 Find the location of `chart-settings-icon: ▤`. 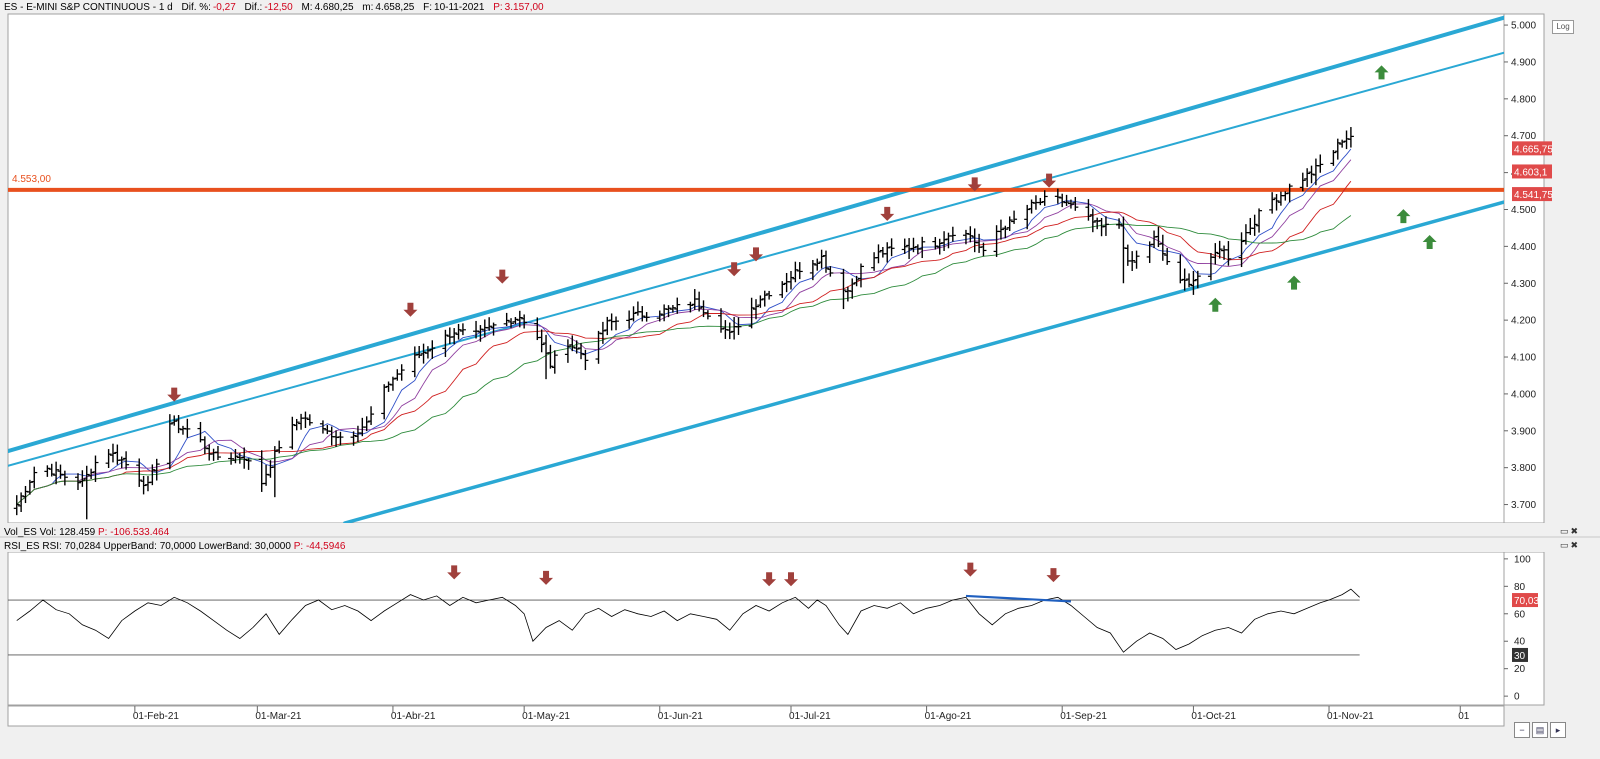

chart-settings-icon: ▤ is located at coordinates (1540, 730).